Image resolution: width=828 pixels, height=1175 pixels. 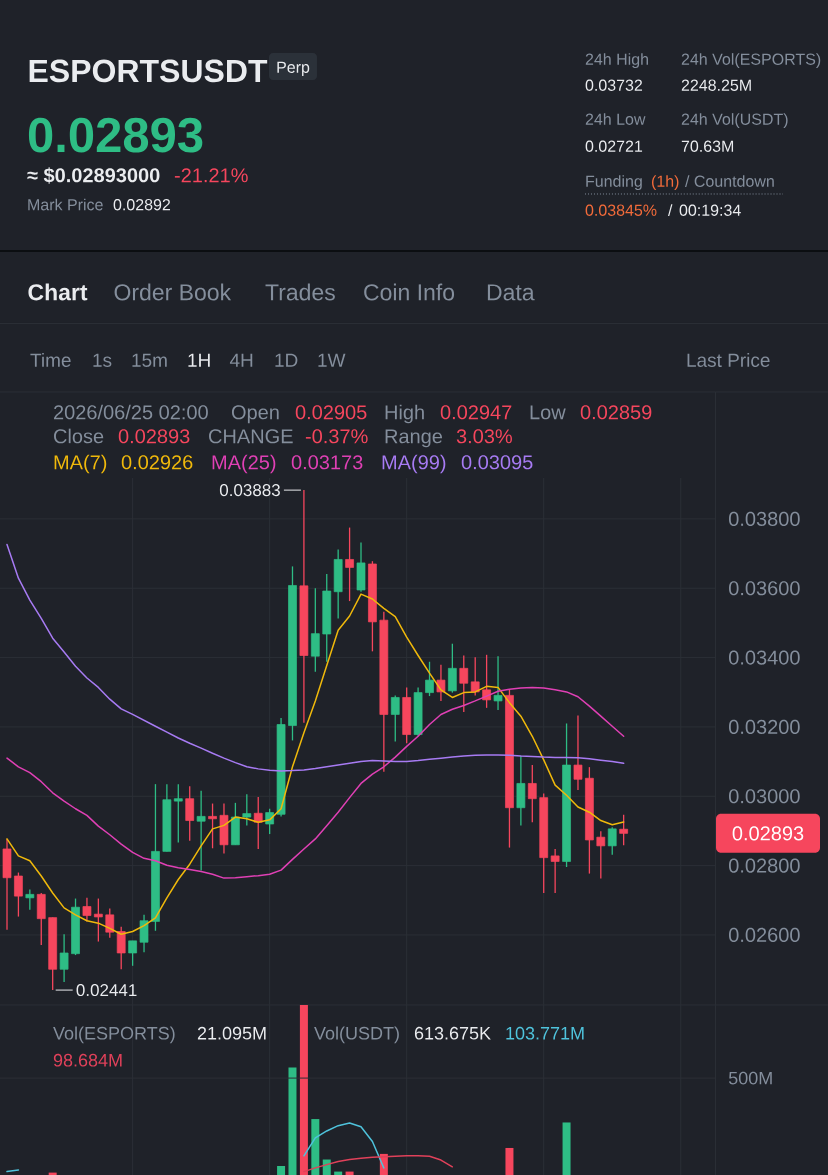 What do you see at coordinates (157, 462) in the screenshot?
I see `text: 0.02926` at bounding box center [157, 462].